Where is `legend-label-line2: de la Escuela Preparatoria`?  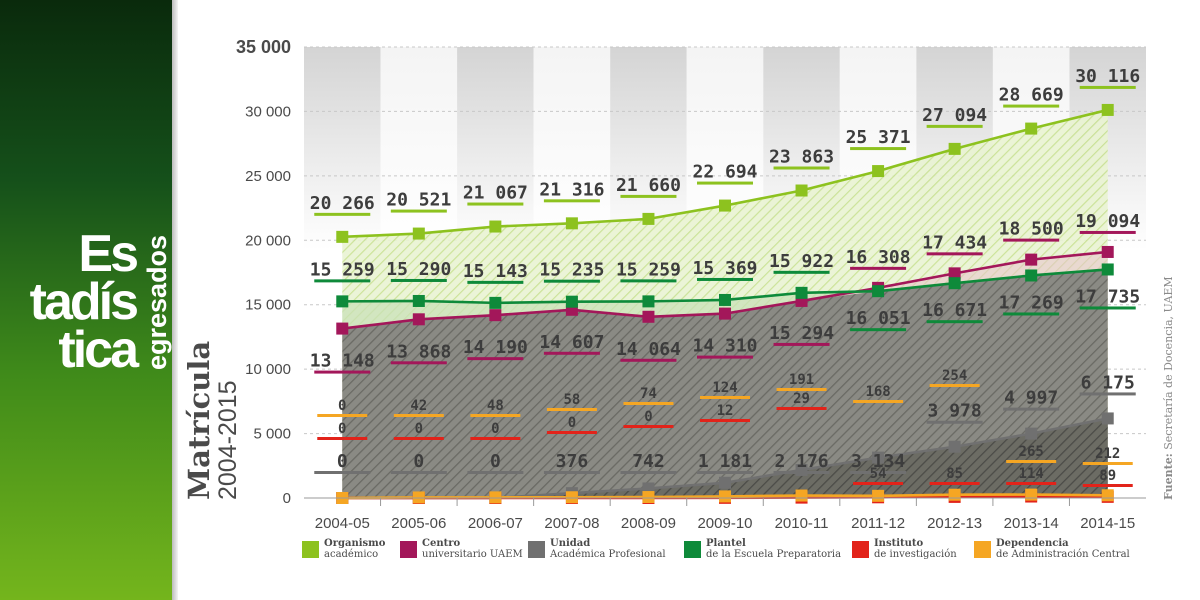 legend-label-line2: de la Escuela Preparatoria is located at coordinates (774, 554).